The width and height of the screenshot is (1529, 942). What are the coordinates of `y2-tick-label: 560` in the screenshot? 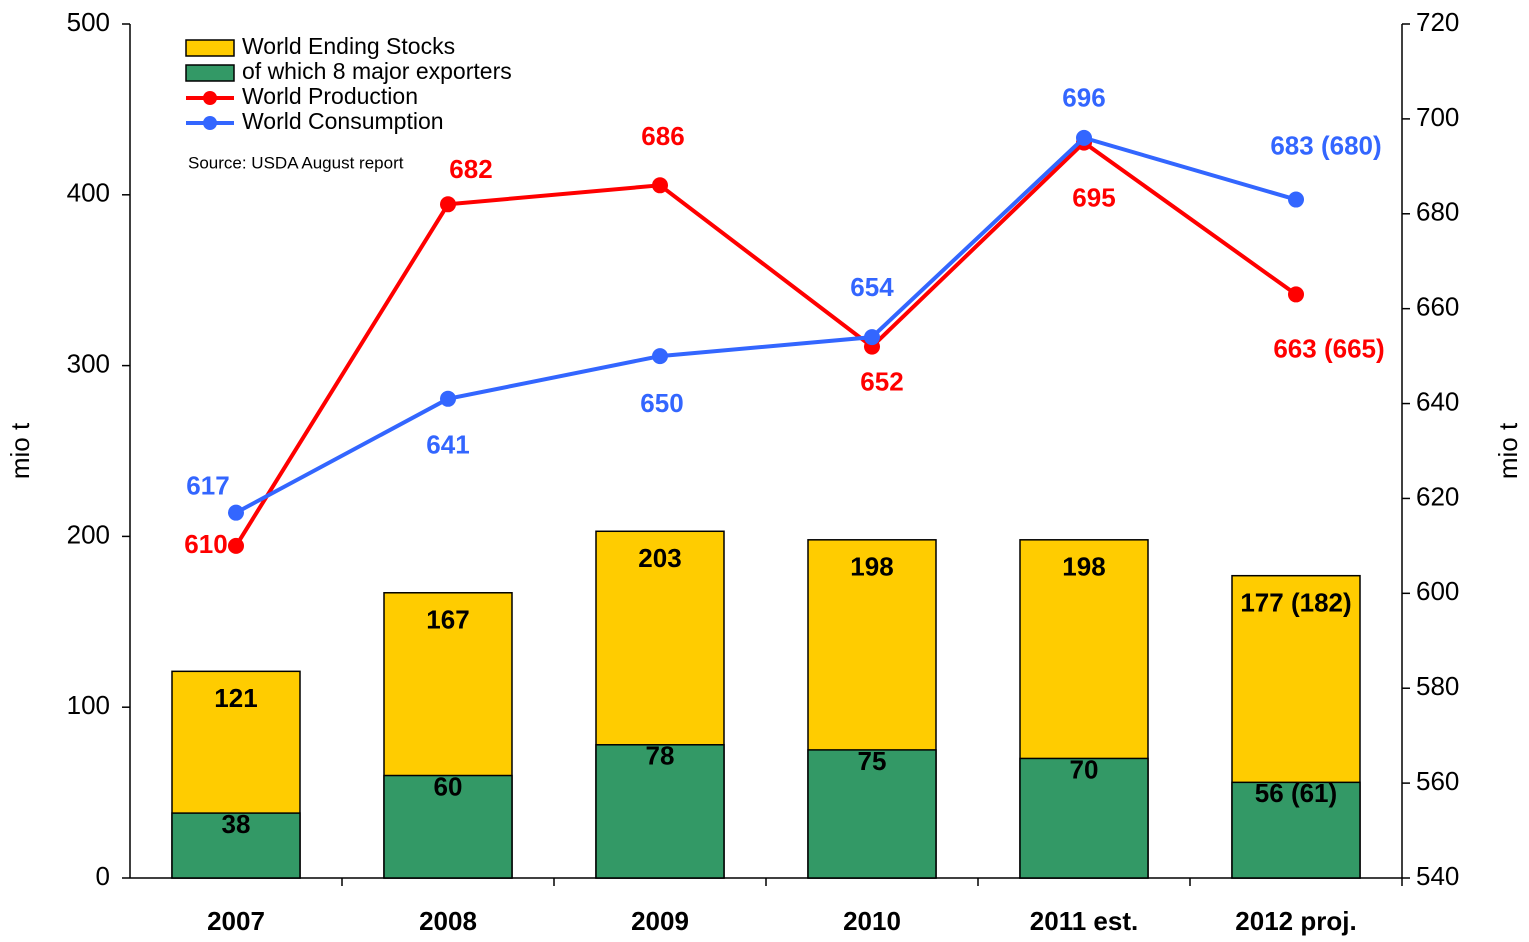 It's located at (1437, 781).